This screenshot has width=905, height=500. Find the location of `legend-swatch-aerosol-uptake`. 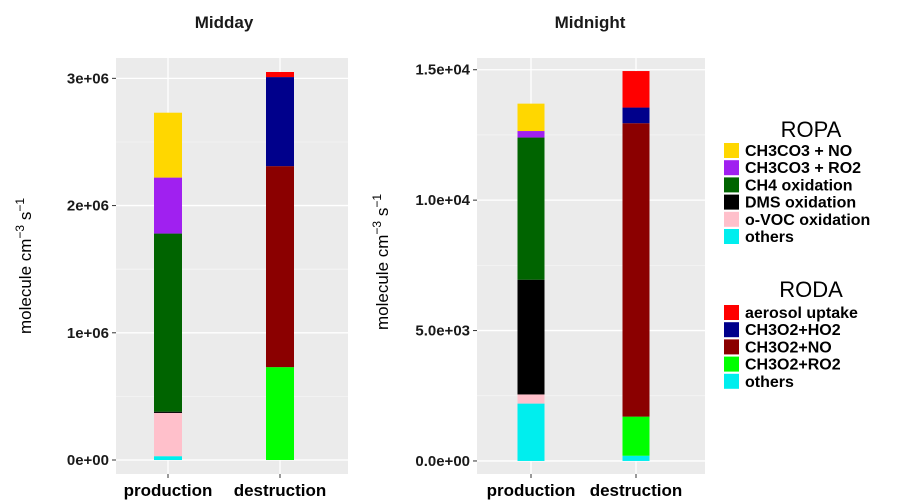

legend-swatch-aerosol-uptake is located at coordinates (731, 312).